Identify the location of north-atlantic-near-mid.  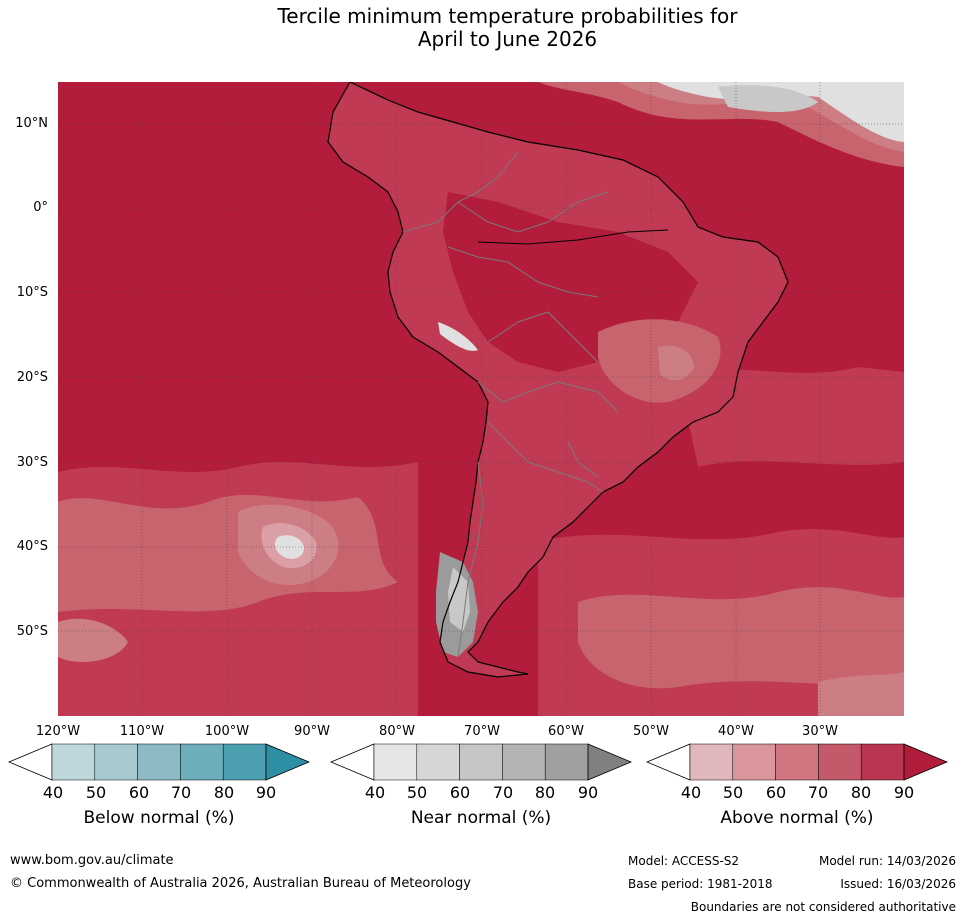
(768, 98).